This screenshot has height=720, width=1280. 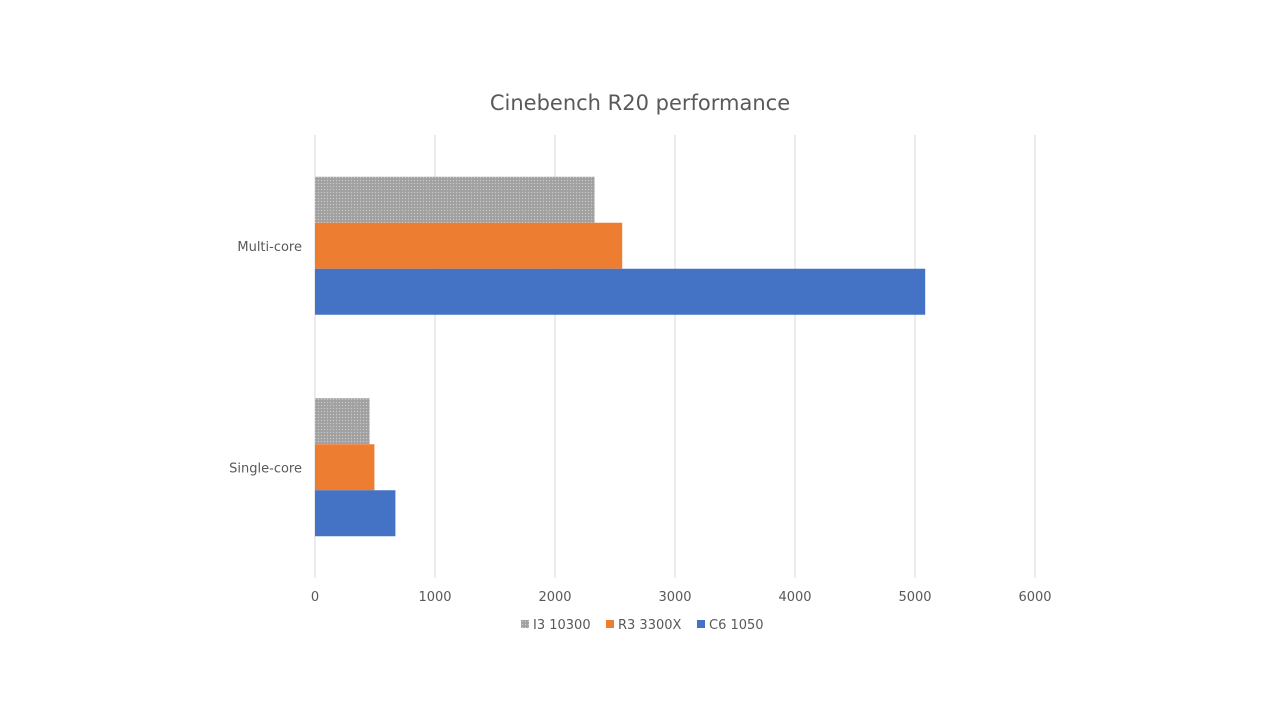 What do you see at coordinates (1034, 597) in the screenshot?
I see `x-tick-label: 6000` at bounding box center [1034, 597].